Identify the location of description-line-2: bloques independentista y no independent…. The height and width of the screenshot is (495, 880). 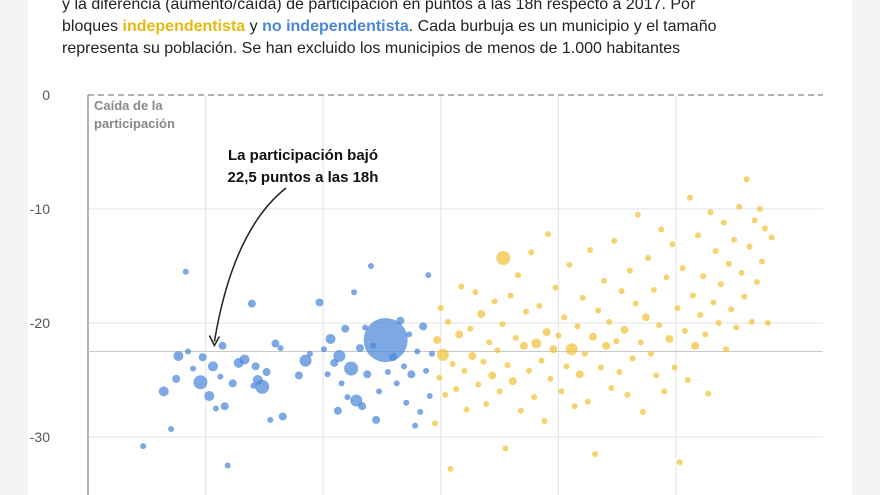
(452, 27).